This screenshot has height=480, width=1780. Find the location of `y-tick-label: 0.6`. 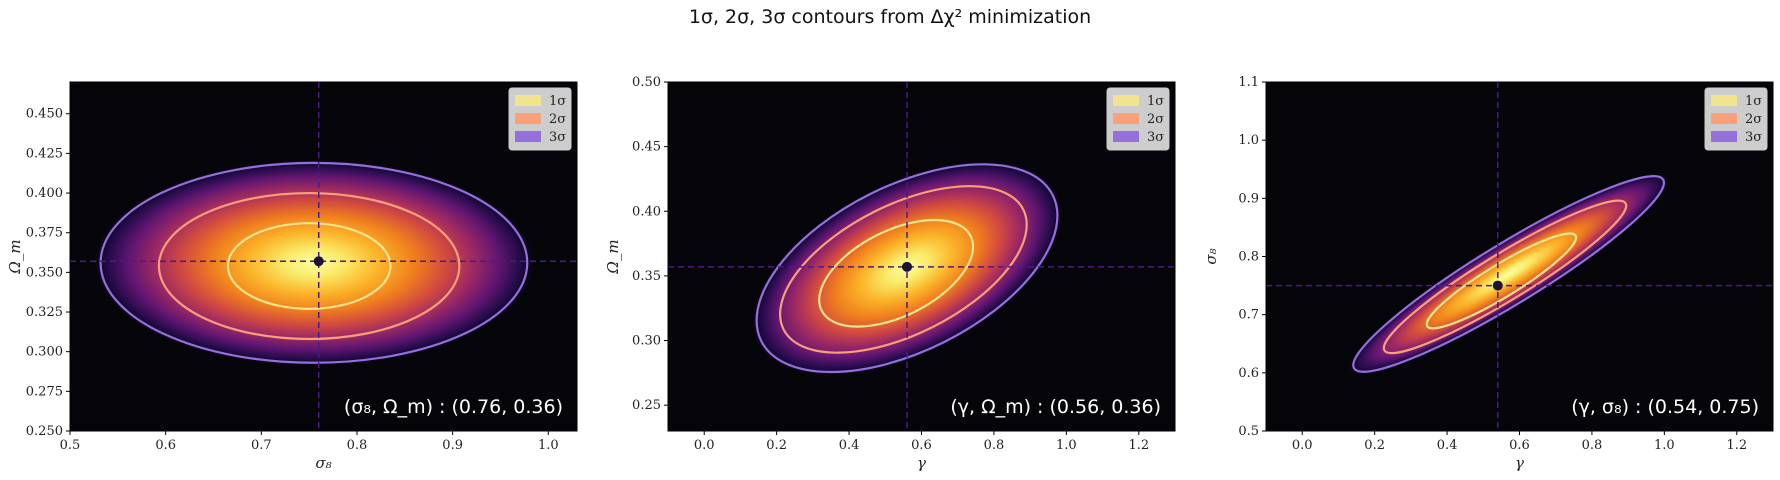

y-tick-label: 0.6 is located at coordinates (1248, 373).